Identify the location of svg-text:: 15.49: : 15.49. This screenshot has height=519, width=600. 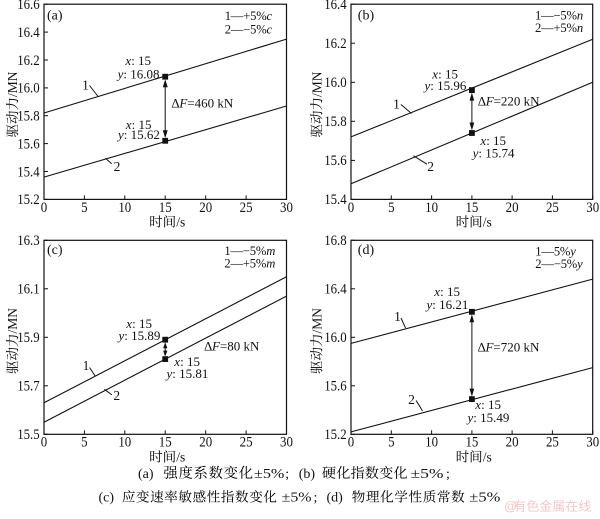
(491, 417).